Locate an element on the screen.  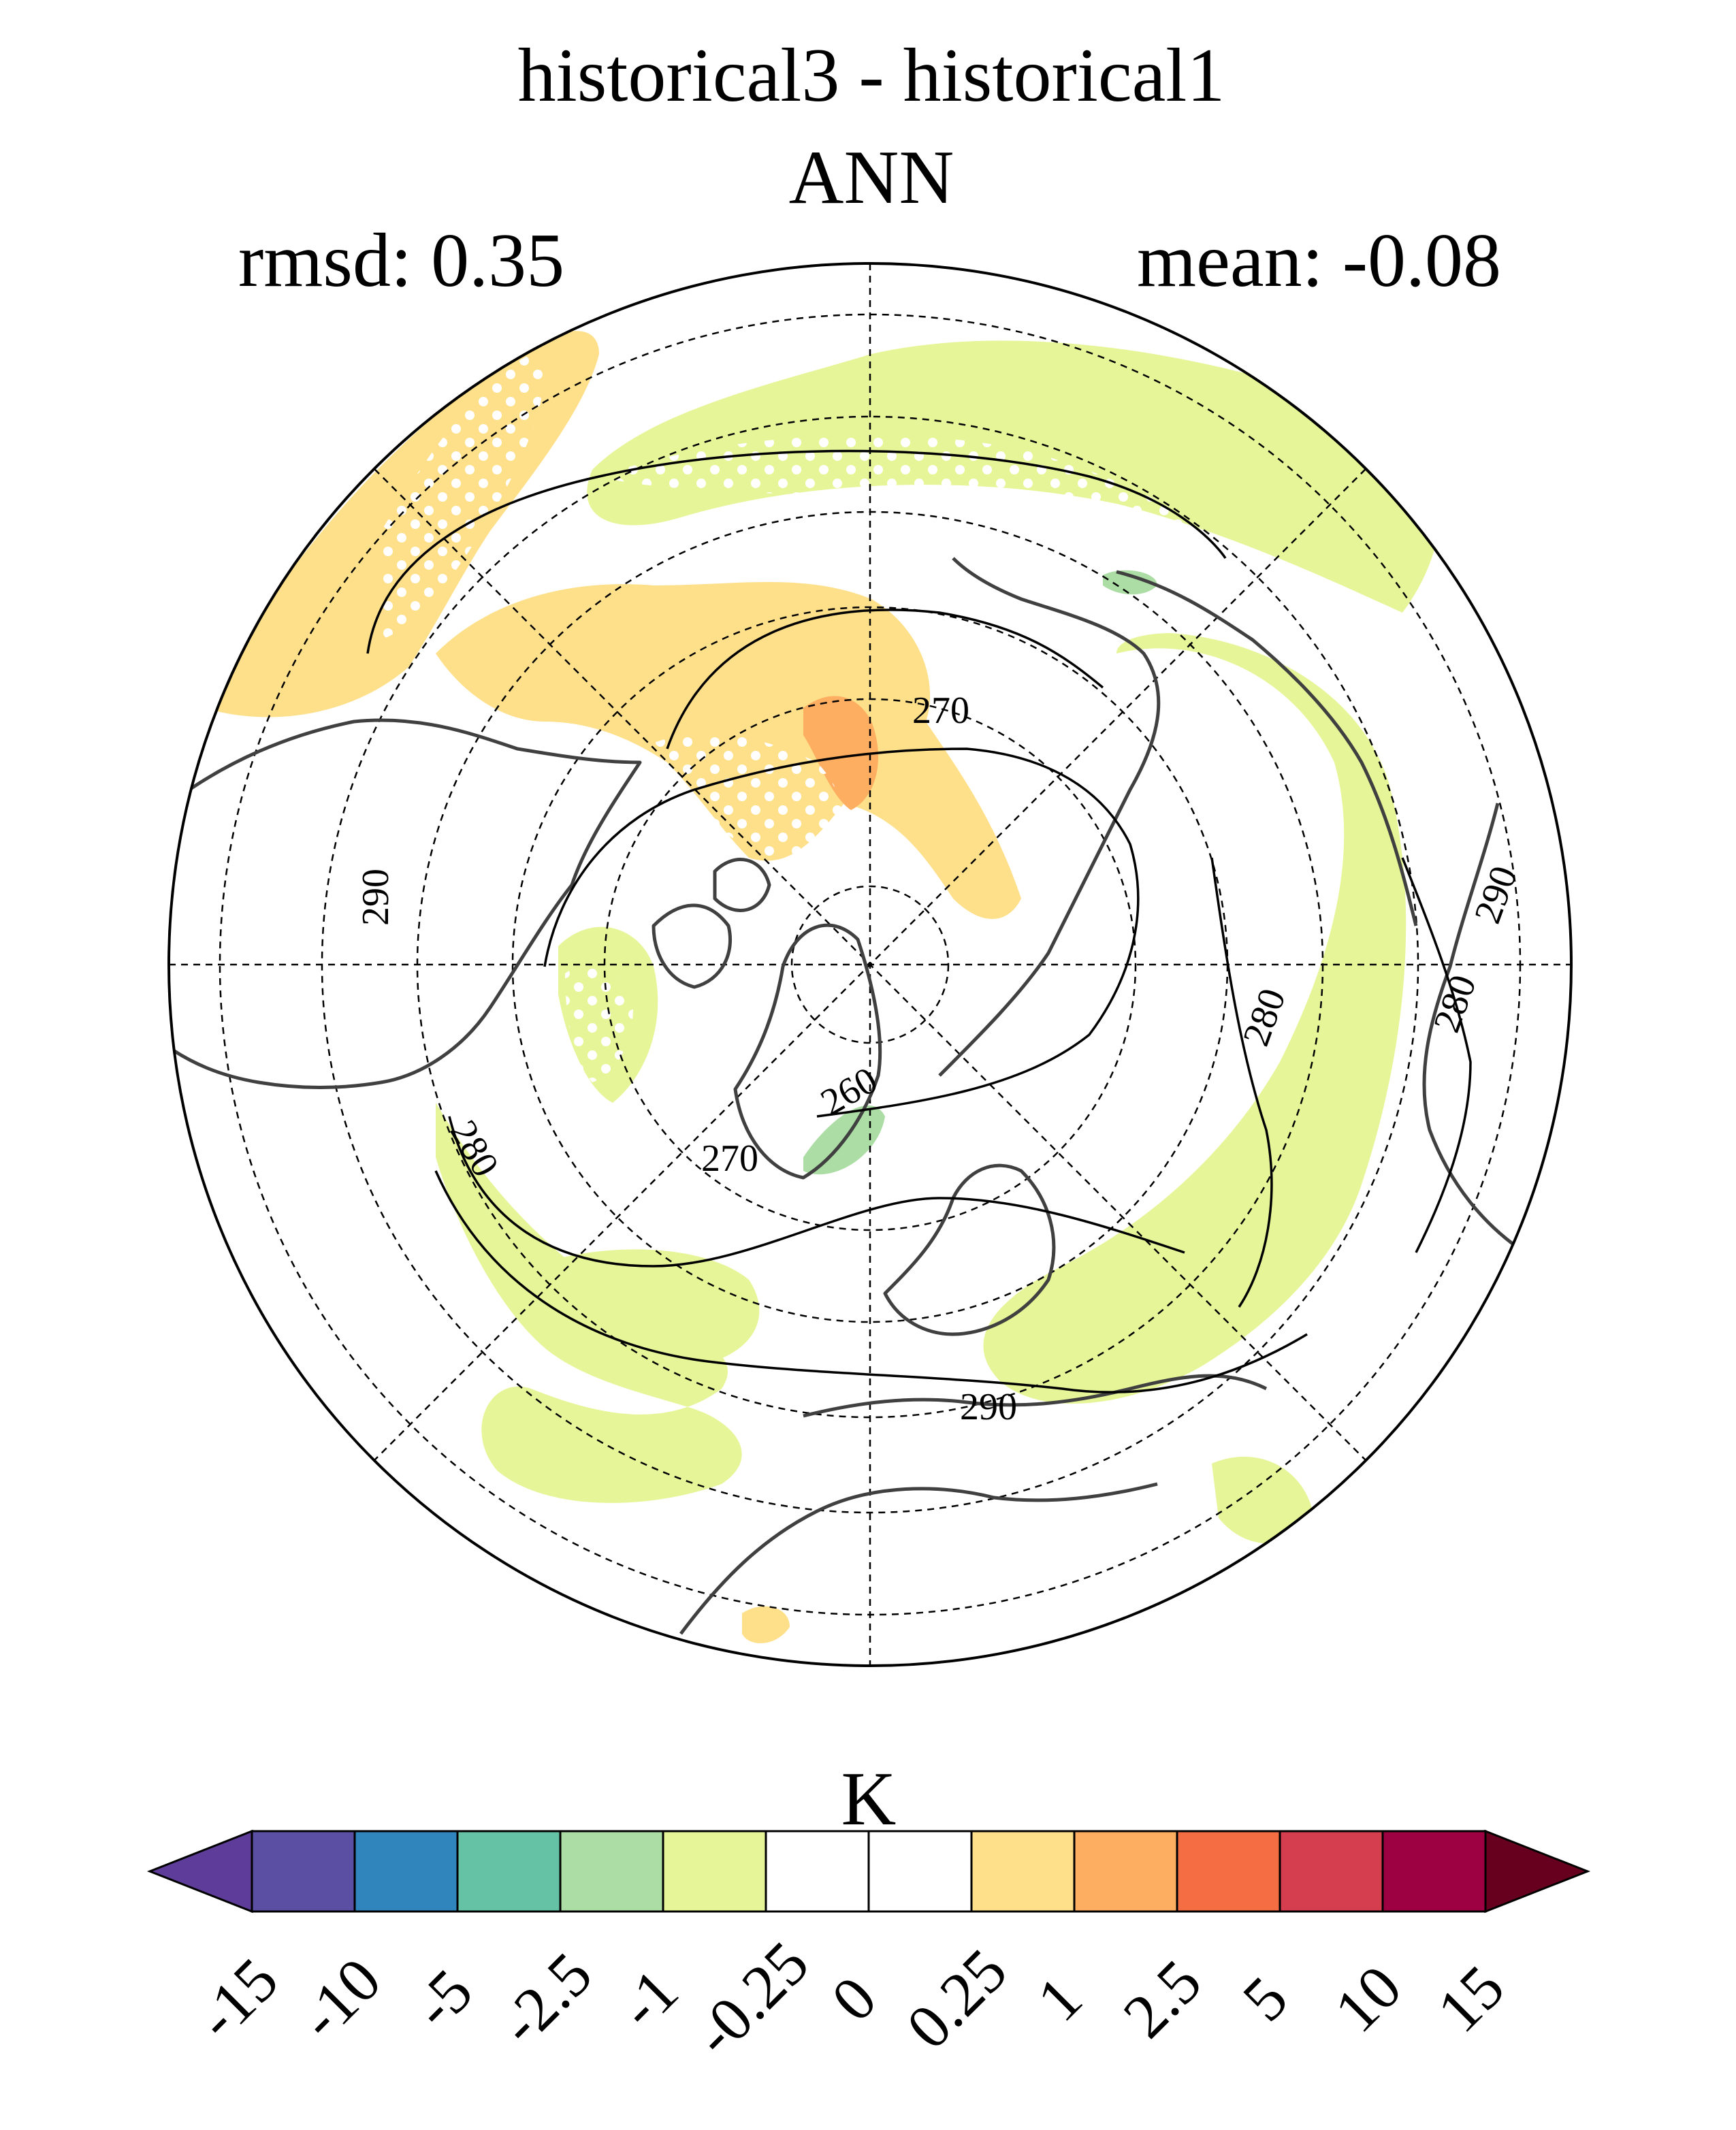
strong-positive-anomaly-chukchi is located at coordinates (840, 753).